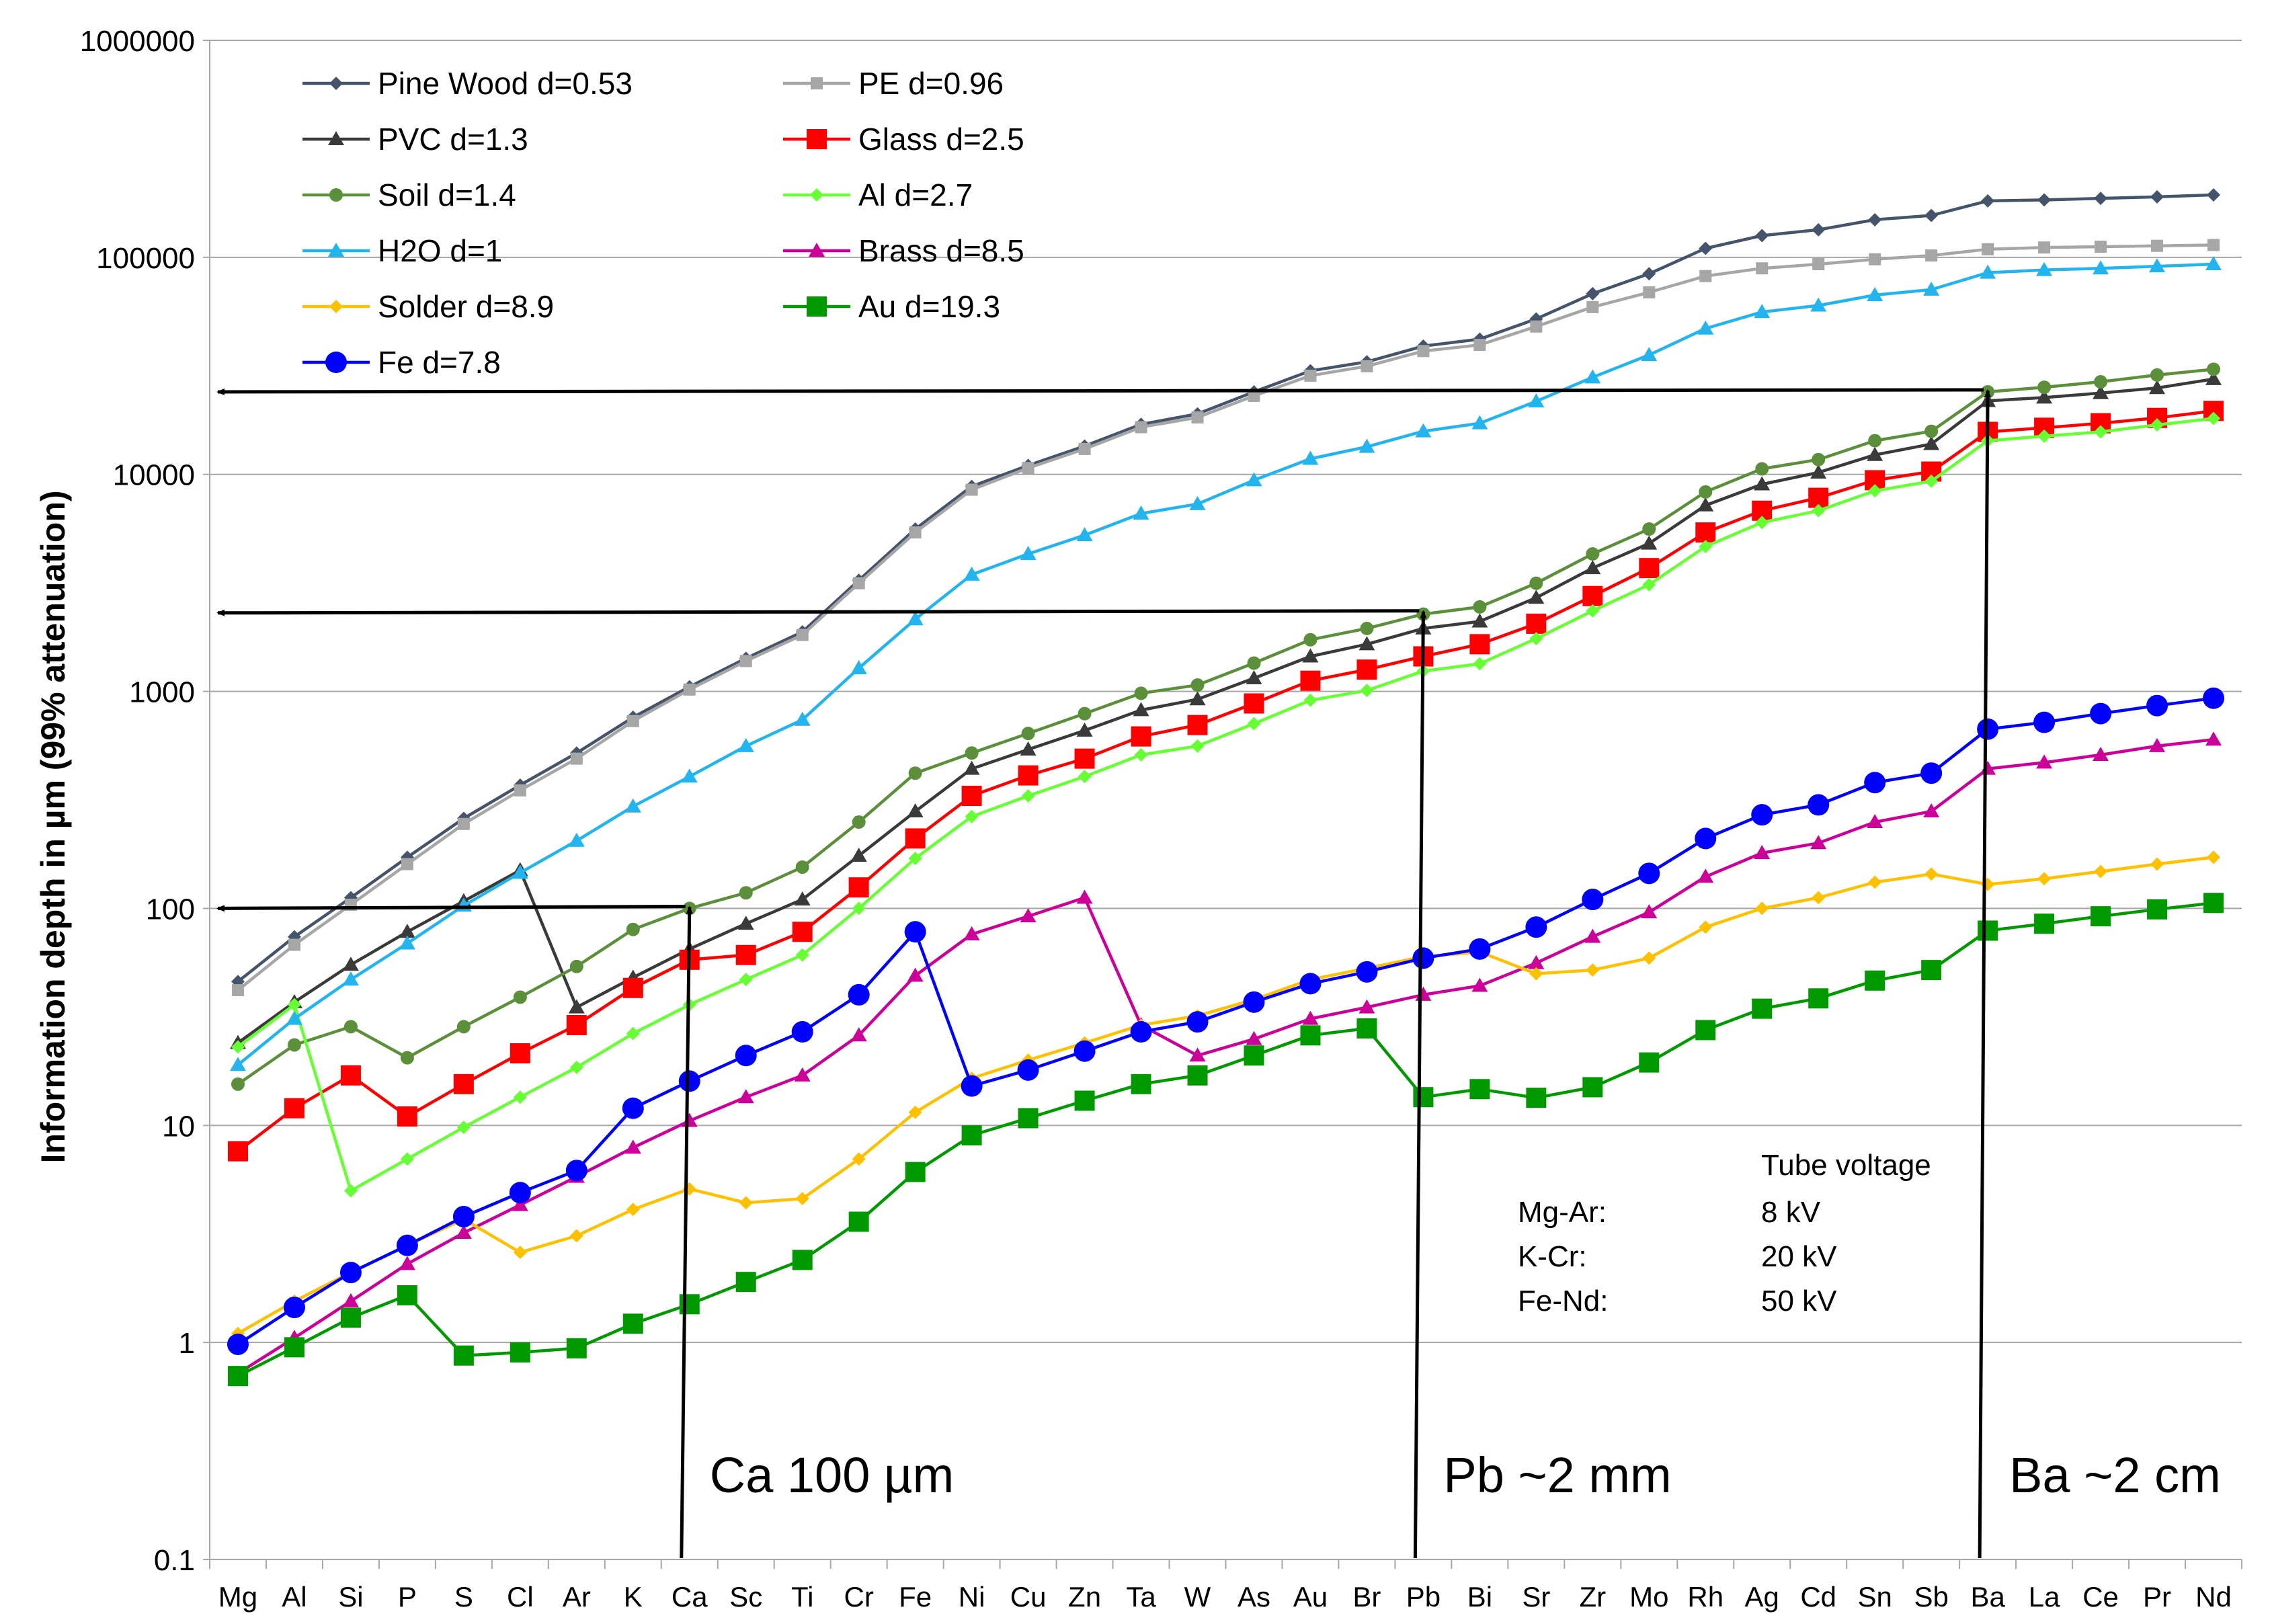 The image size is (2272, 1624). What do you see at coordinates (520, 1597) in the screenshot?
I see `x-tick-label: Cl` at bounding box center [520, 1597].